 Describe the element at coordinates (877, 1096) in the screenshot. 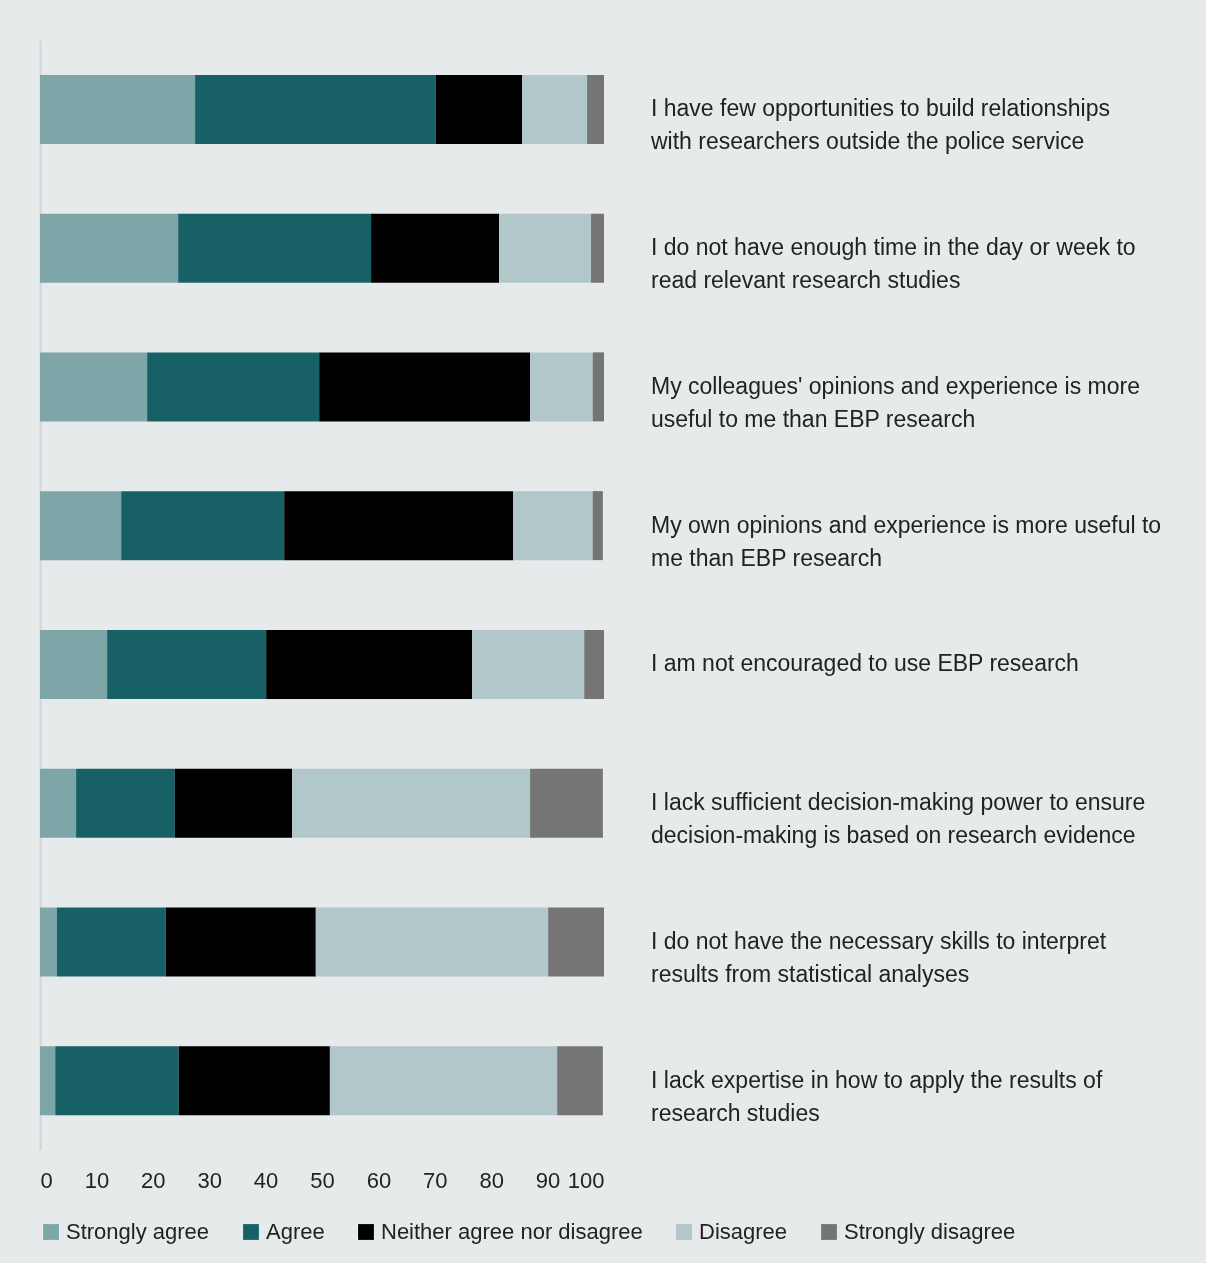

I see `y-tick-label: I lack expertise in how to apply the results of research studies` at that location.